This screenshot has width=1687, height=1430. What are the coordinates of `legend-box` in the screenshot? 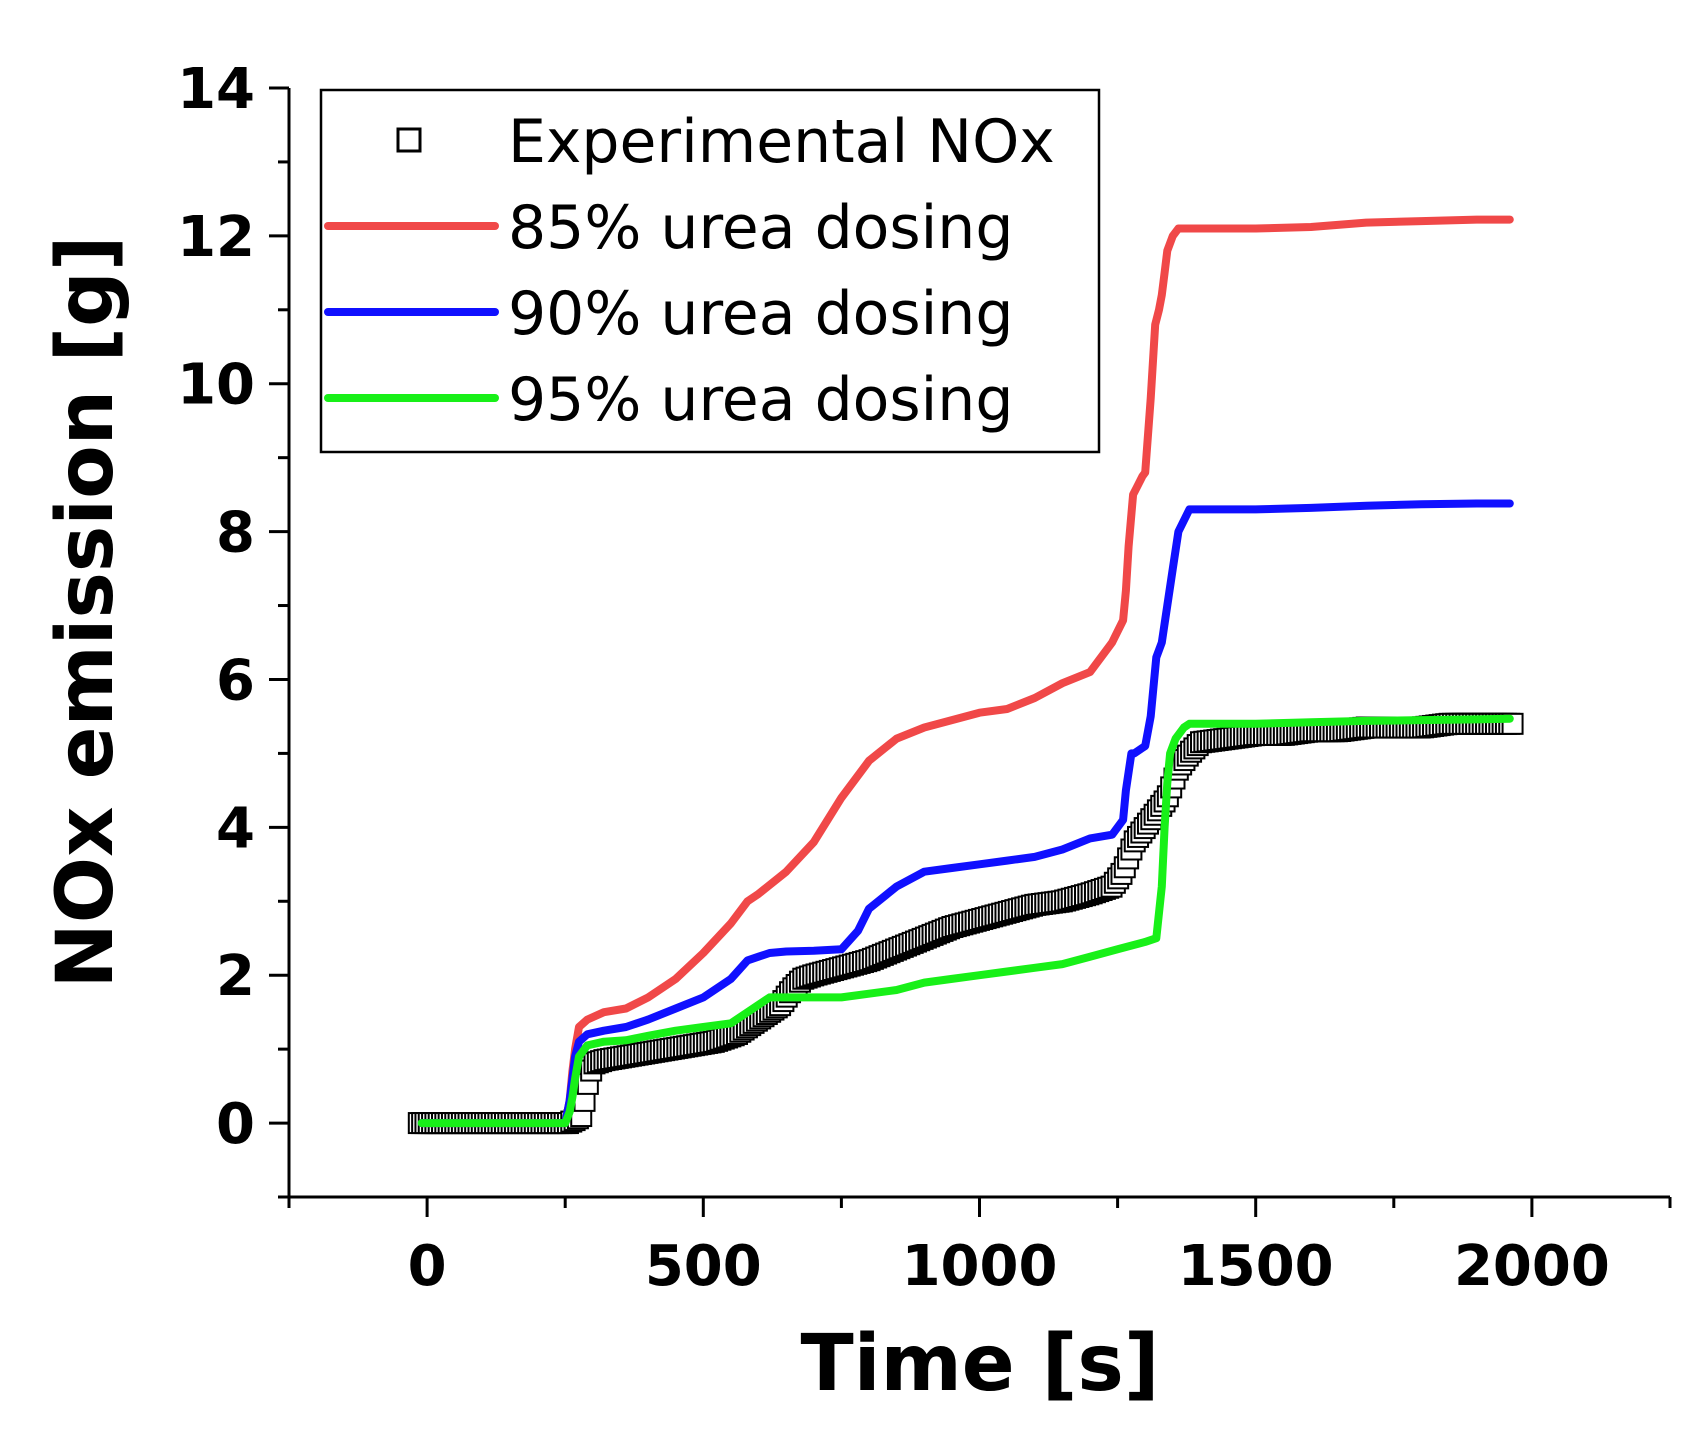 It's located at (710, 271).